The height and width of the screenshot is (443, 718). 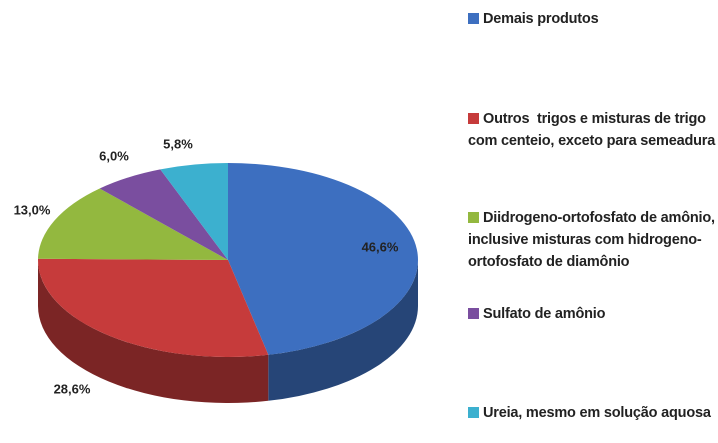 What do you see at coordinates (380, 246) in the screenshot?
I see `data-label: 46,6%` at bounding box center [380, 246].